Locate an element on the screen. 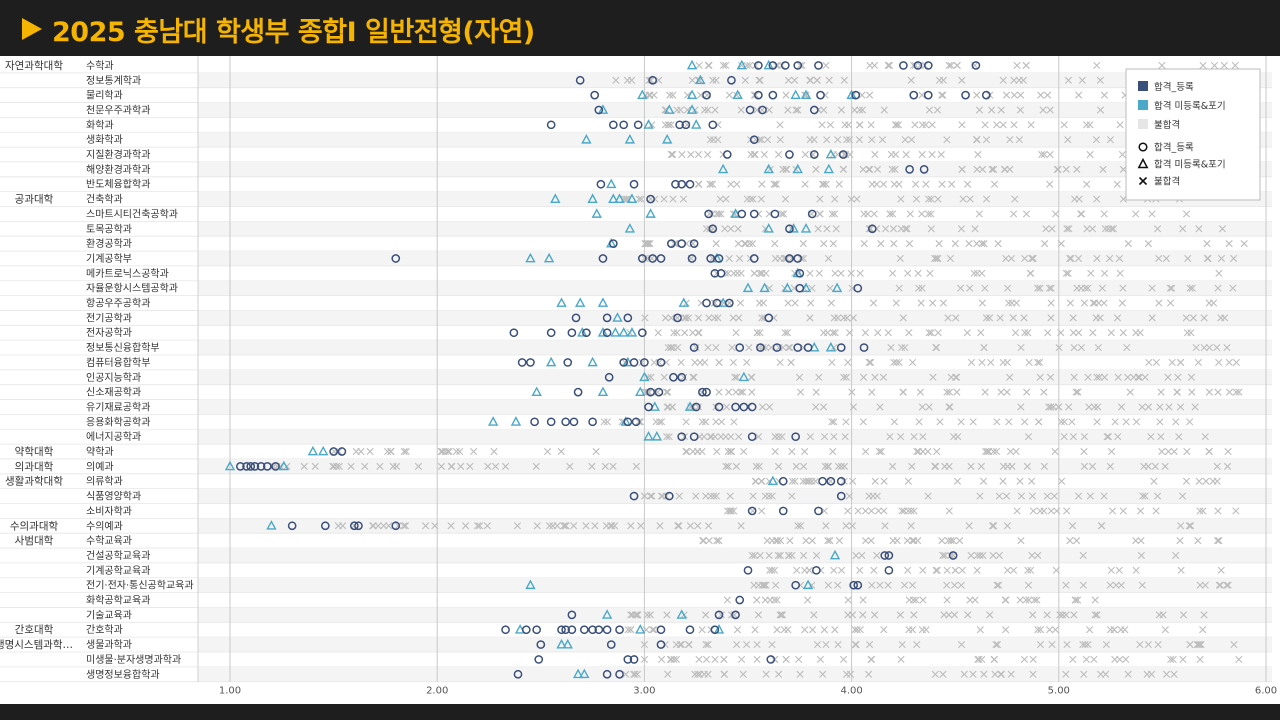 The height and width of the screenshot is (720, 1280). category-label: 응용화학공학과 is located at coordinates (118, 422).